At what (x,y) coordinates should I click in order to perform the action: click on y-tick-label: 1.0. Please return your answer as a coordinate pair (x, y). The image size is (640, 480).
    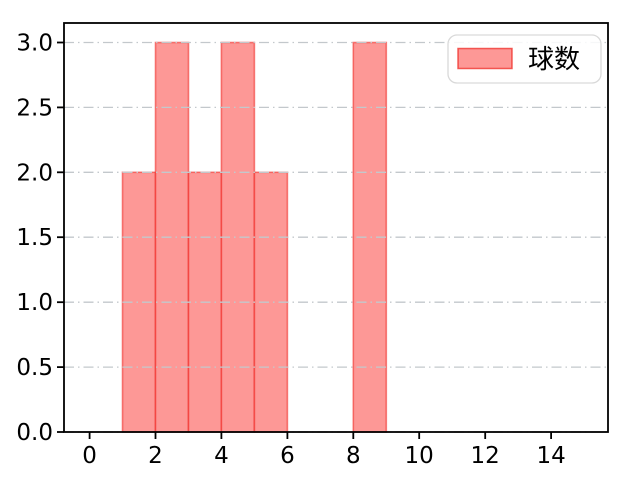
    Looking at the image, I should click on (34, 303).